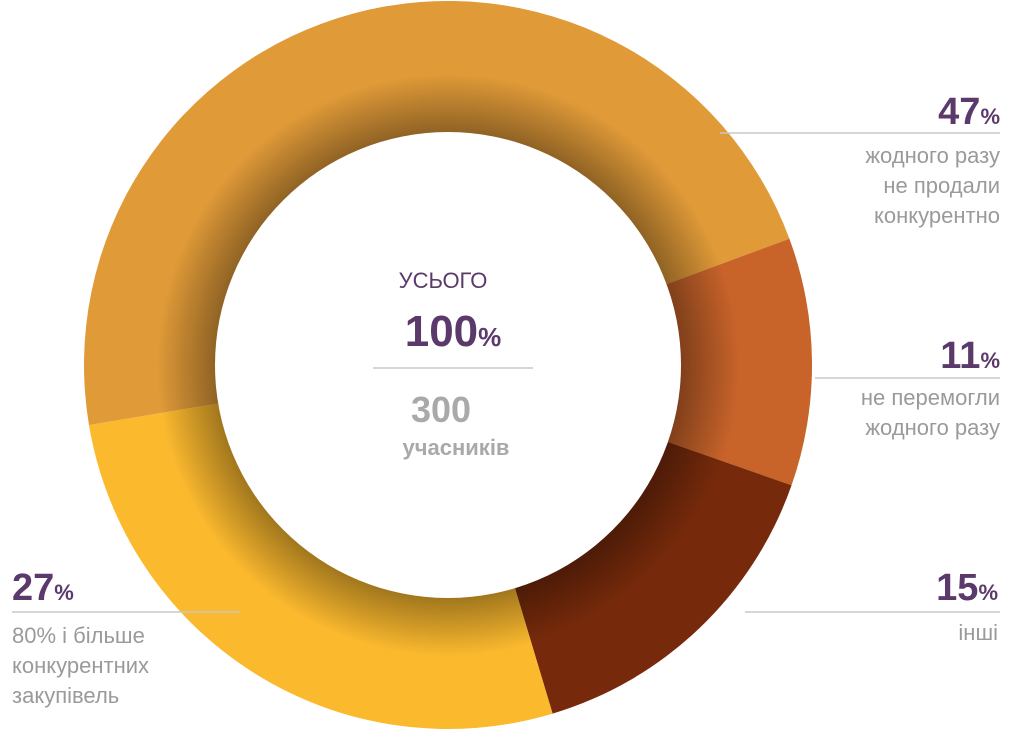 The width and height of the screenshot is (1011, 737). What do you see at coordinates (80, 665) in the screenshot?
I see `category-label: конкурентних` at bounding box center [80, 665].